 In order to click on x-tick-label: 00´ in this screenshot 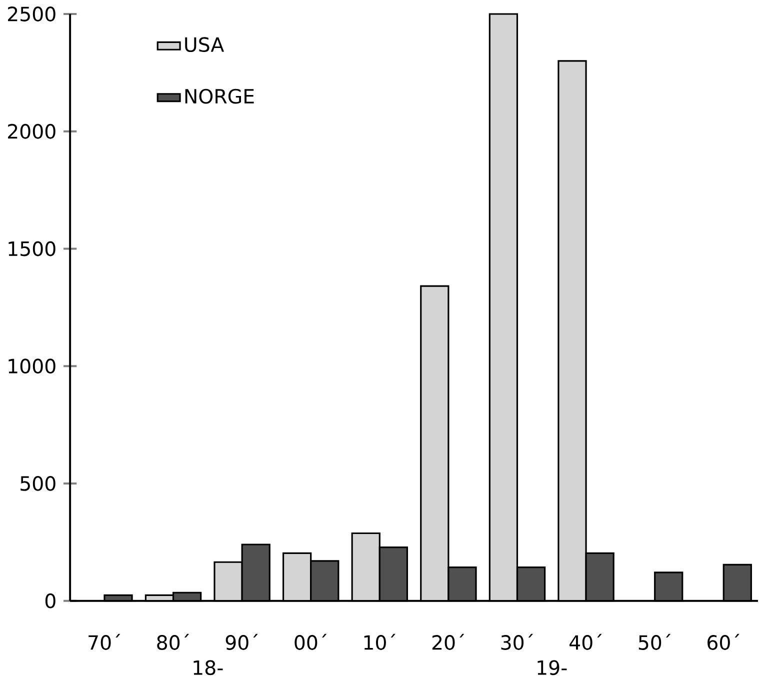, I will do `click(310, 642)`.